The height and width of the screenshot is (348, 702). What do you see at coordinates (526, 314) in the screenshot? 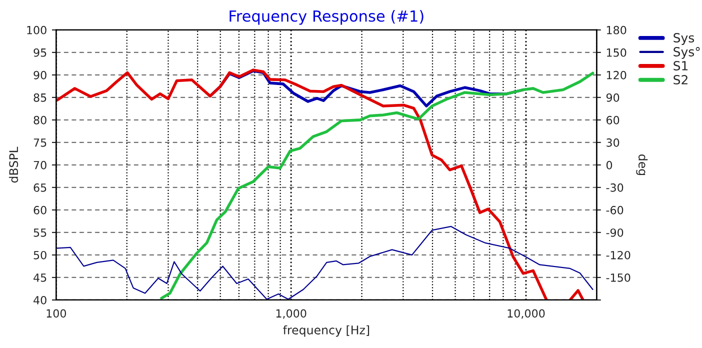
I see `x-tick-label: 10,000` at bounding box center [526, 314].